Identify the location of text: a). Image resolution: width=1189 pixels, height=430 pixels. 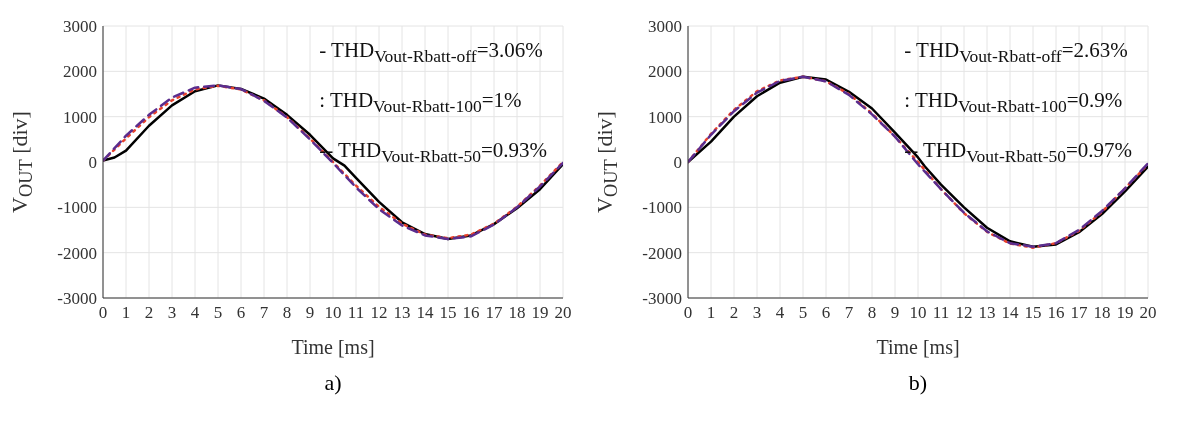
(333, 383).